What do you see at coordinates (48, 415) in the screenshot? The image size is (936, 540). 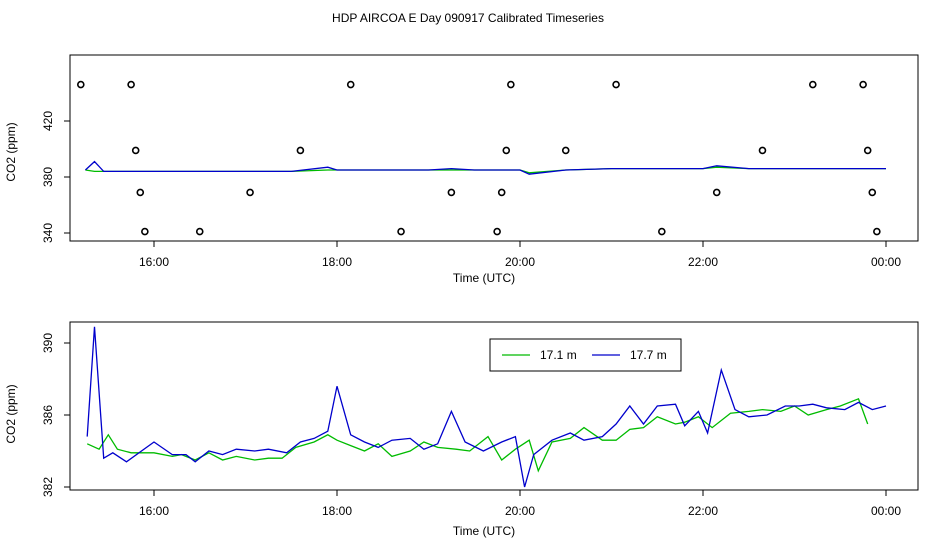 I see `y-tick-label: 386` at bounding box center [48, 415].